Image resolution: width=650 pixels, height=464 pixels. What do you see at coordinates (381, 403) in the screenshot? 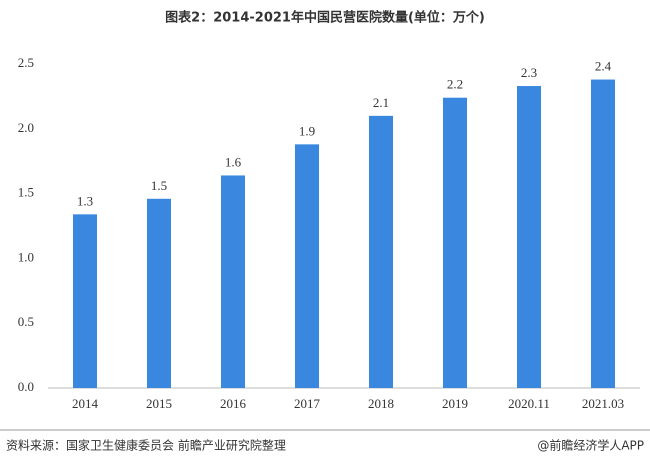
I see `x-tick-label: 2018` at bounding box center [381, 403].